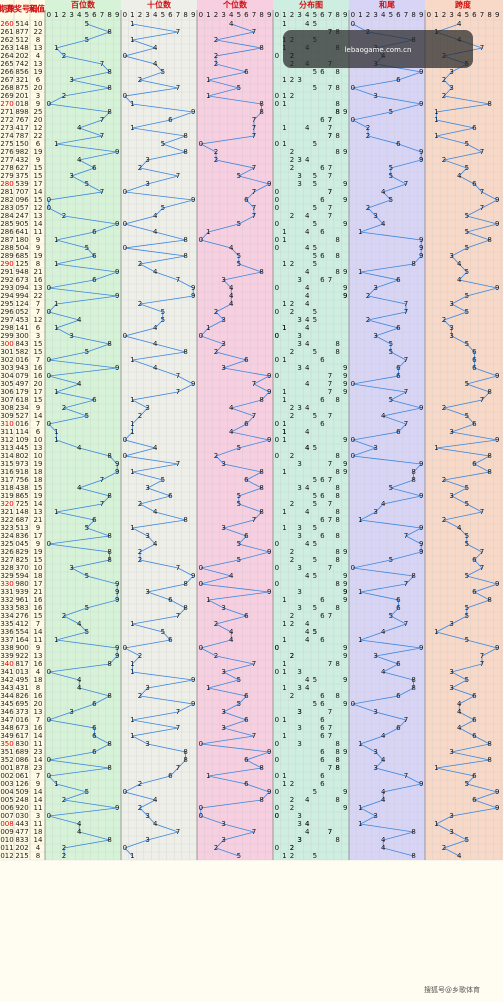 This screenshot has height=1002, width=503. I want to click on draw-number: 373, so click(21, 712).